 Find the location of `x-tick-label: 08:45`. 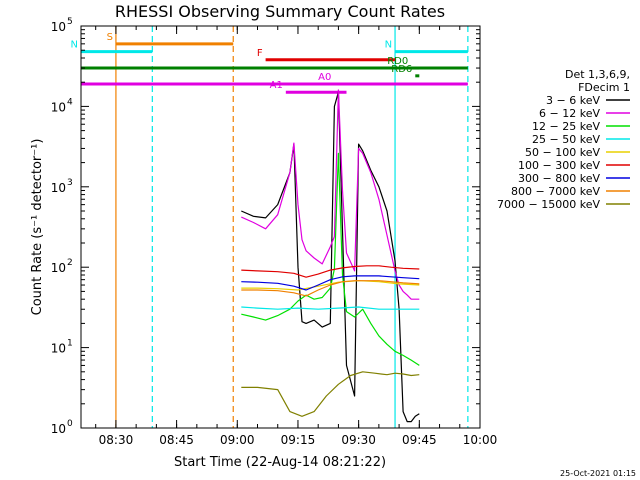

x-tick-label: 08:45 is located at coordinates (176, 440).